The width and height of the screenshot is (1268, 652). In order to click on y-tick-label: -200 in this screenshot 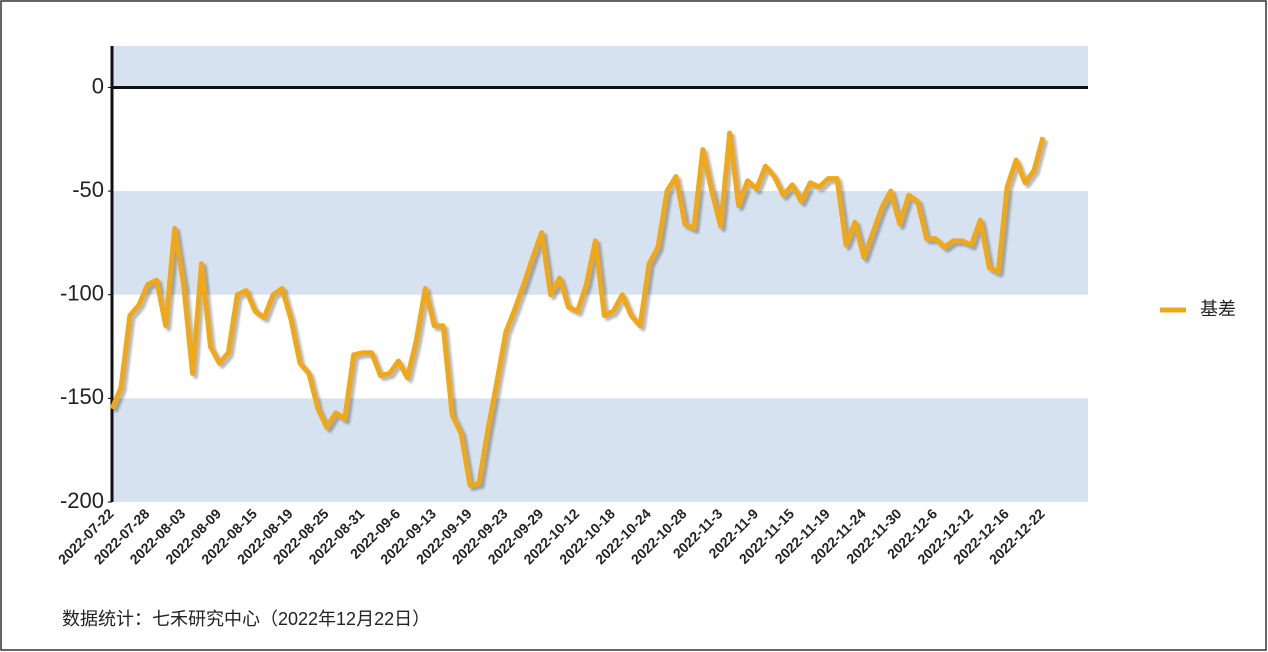, I will do `click(82, 500)`.